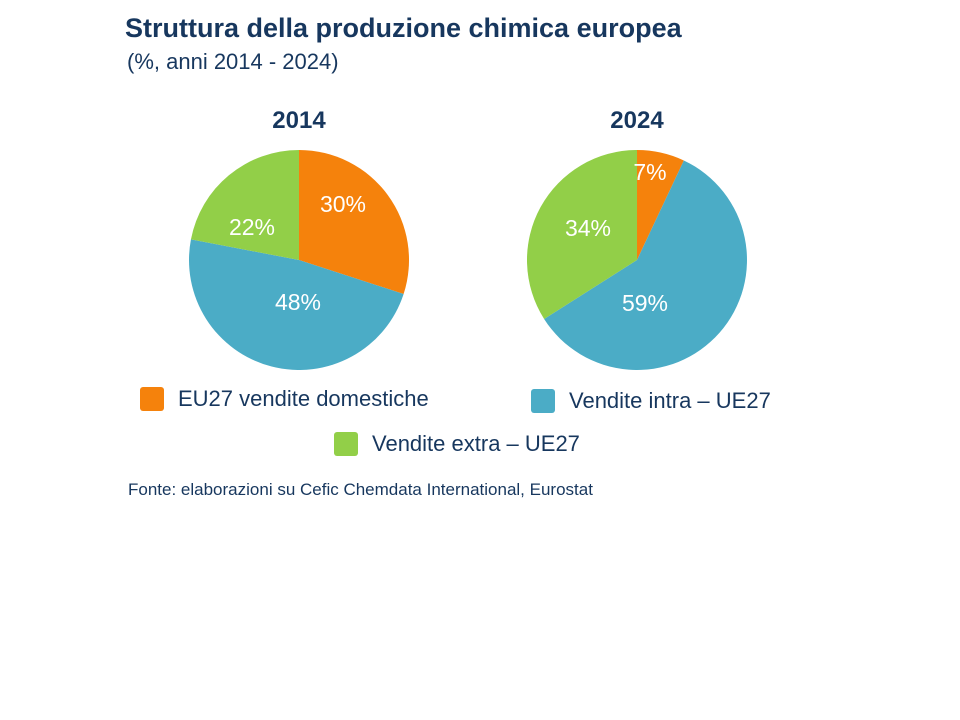  Describe the element at coordinates (637, 120) in the screenshot. I see `pie-2024-title: 2024` at that location.